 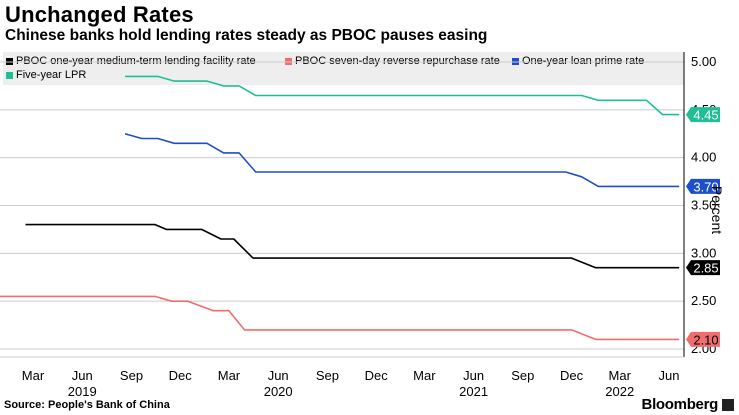 What do you see at coordinates (705, 268) in the screenshot?
I see `end-value-label: 2.85` at bounding box center [705, 268].